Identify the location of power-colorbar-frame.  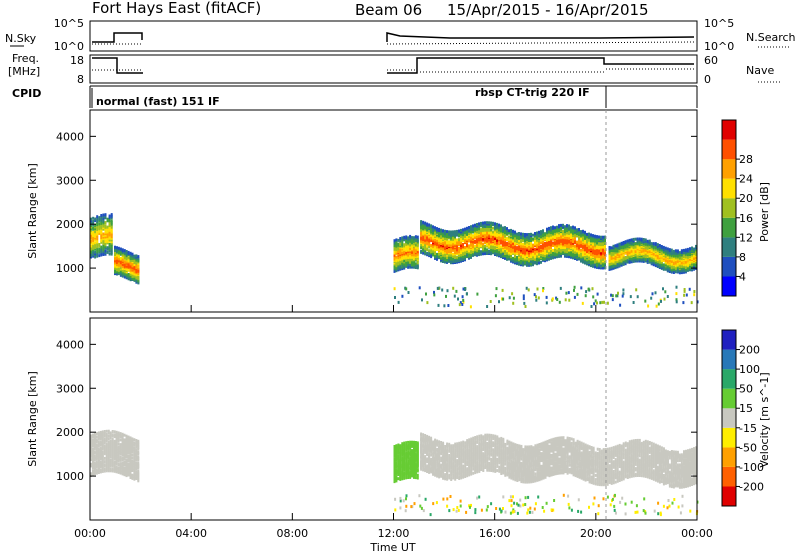
(729, 208).